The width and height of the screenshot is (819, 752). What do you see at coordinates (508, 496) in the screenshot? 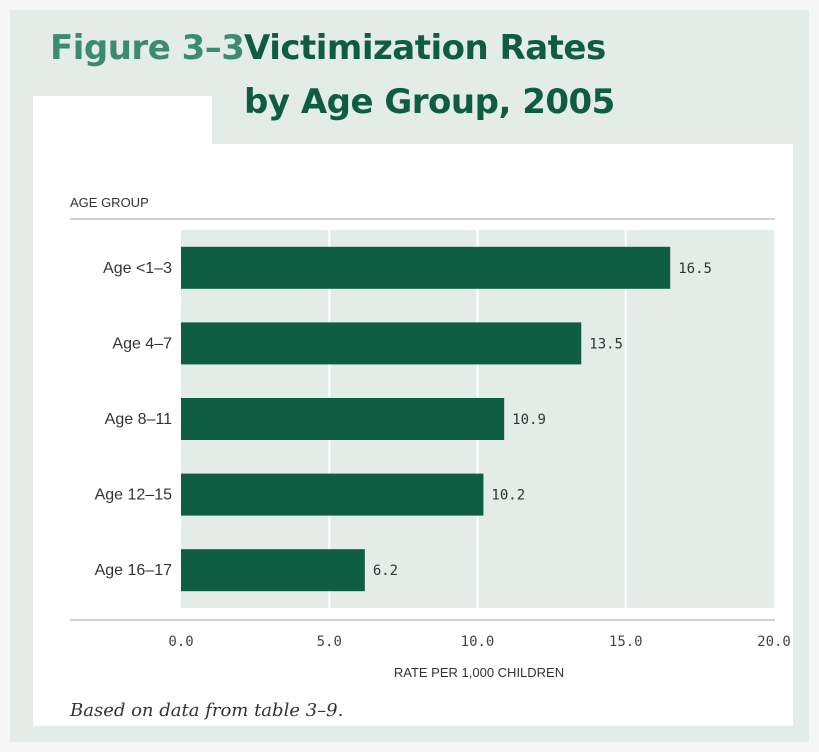
I see `value-label: 10.2` at bounding box center [508, 496].